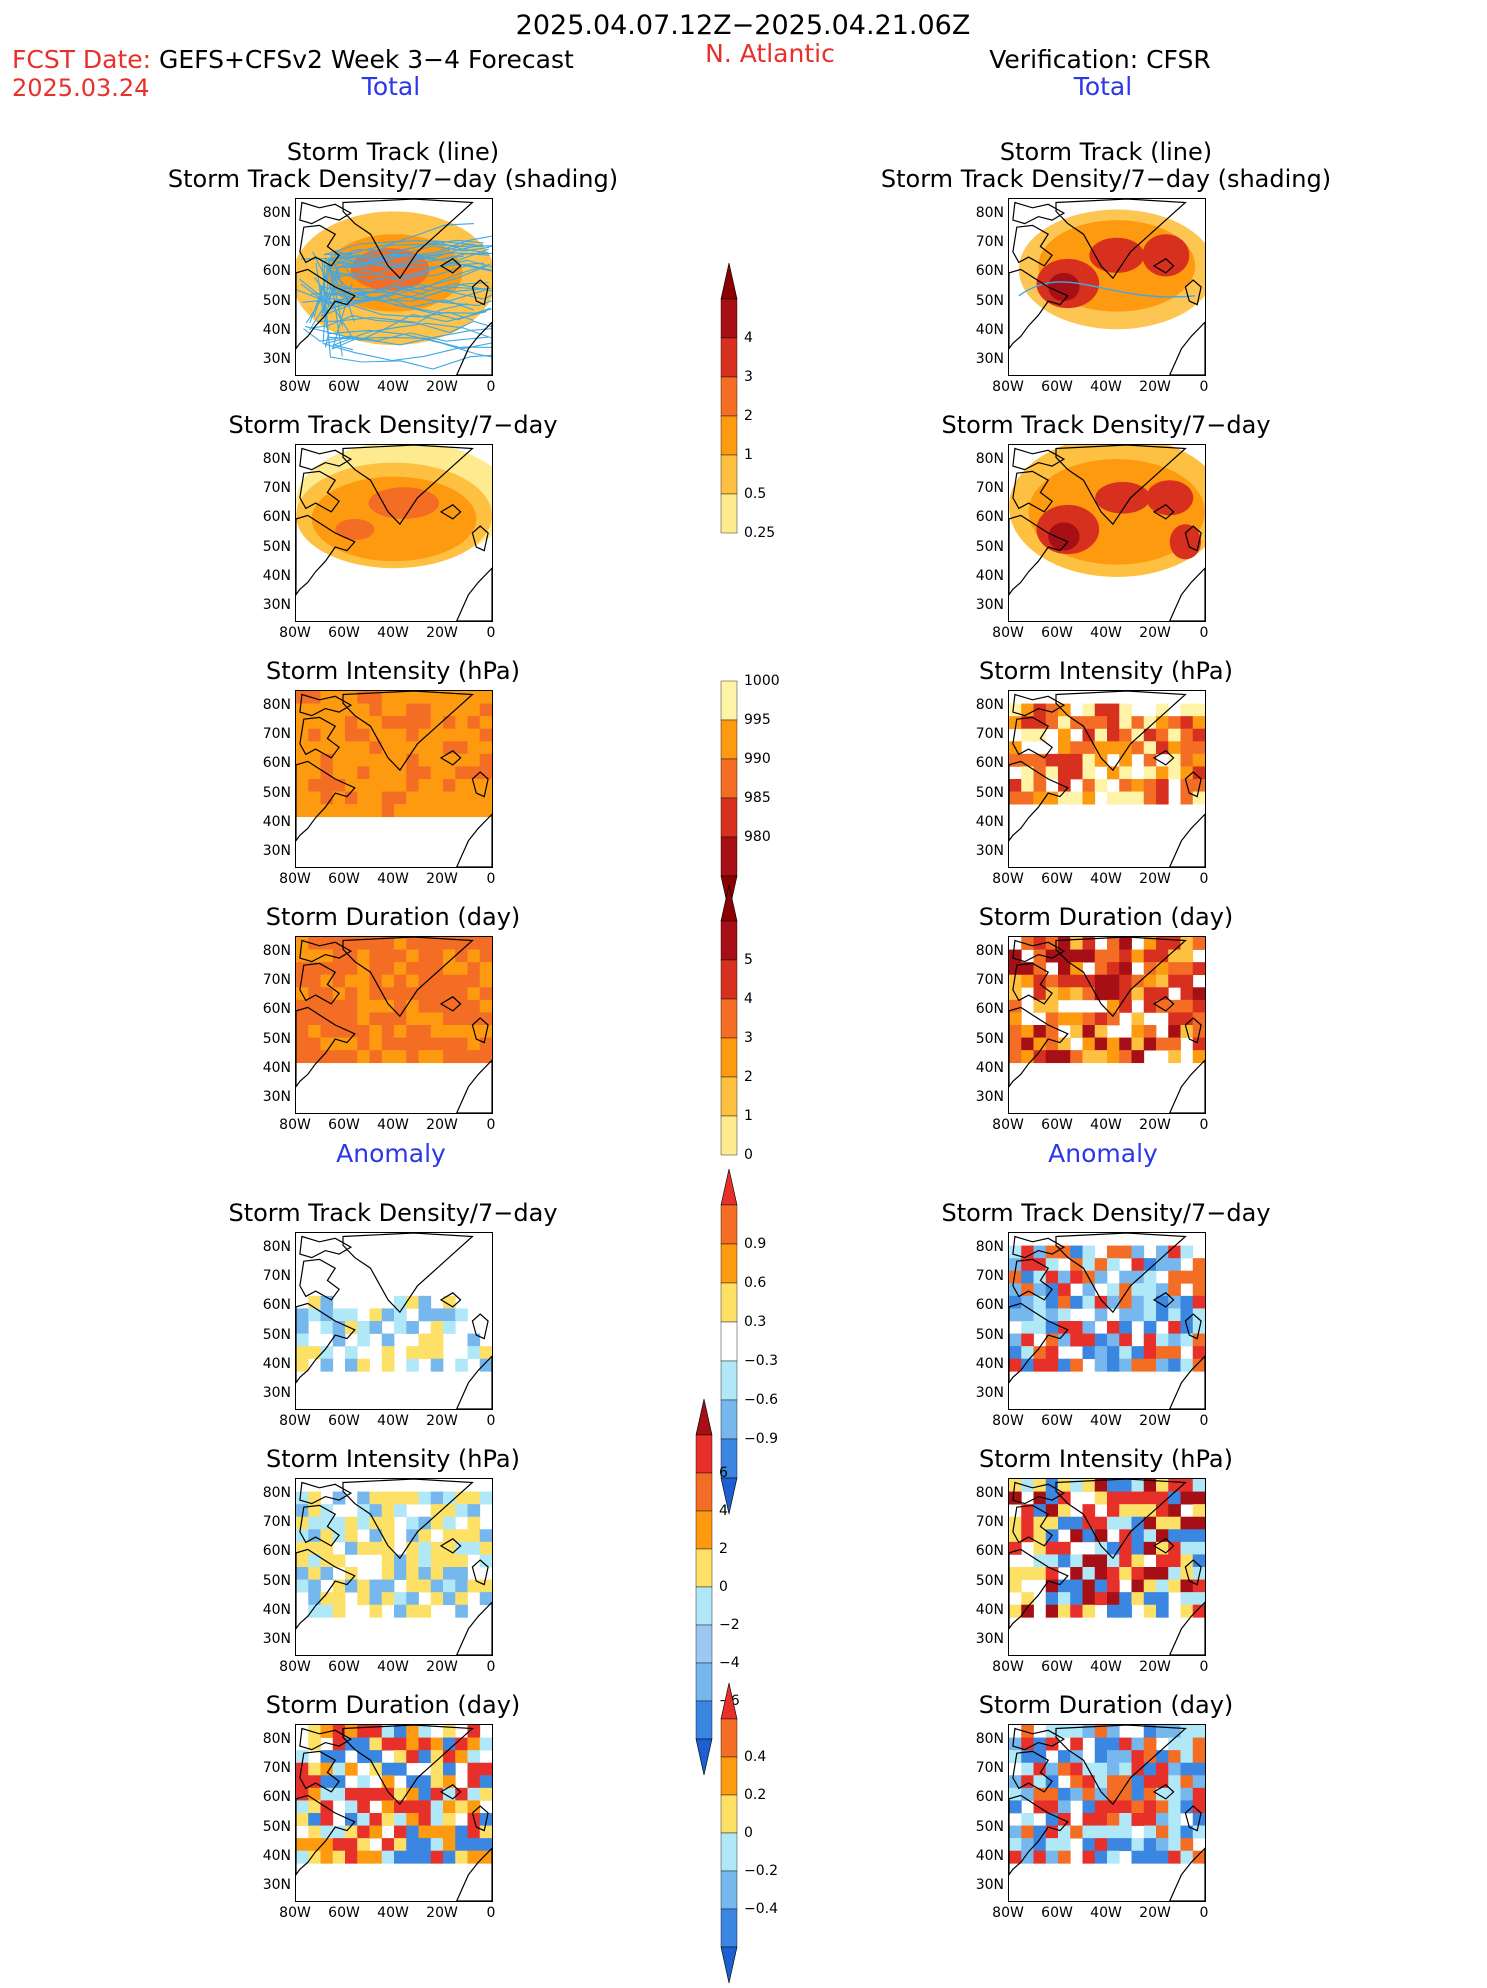 The height and width of the screenshot is (1988, 1487). Describe the element at coordinates (82, 59) in the screenshot. I see `fcst-date-label: FCST Date:` at that location.